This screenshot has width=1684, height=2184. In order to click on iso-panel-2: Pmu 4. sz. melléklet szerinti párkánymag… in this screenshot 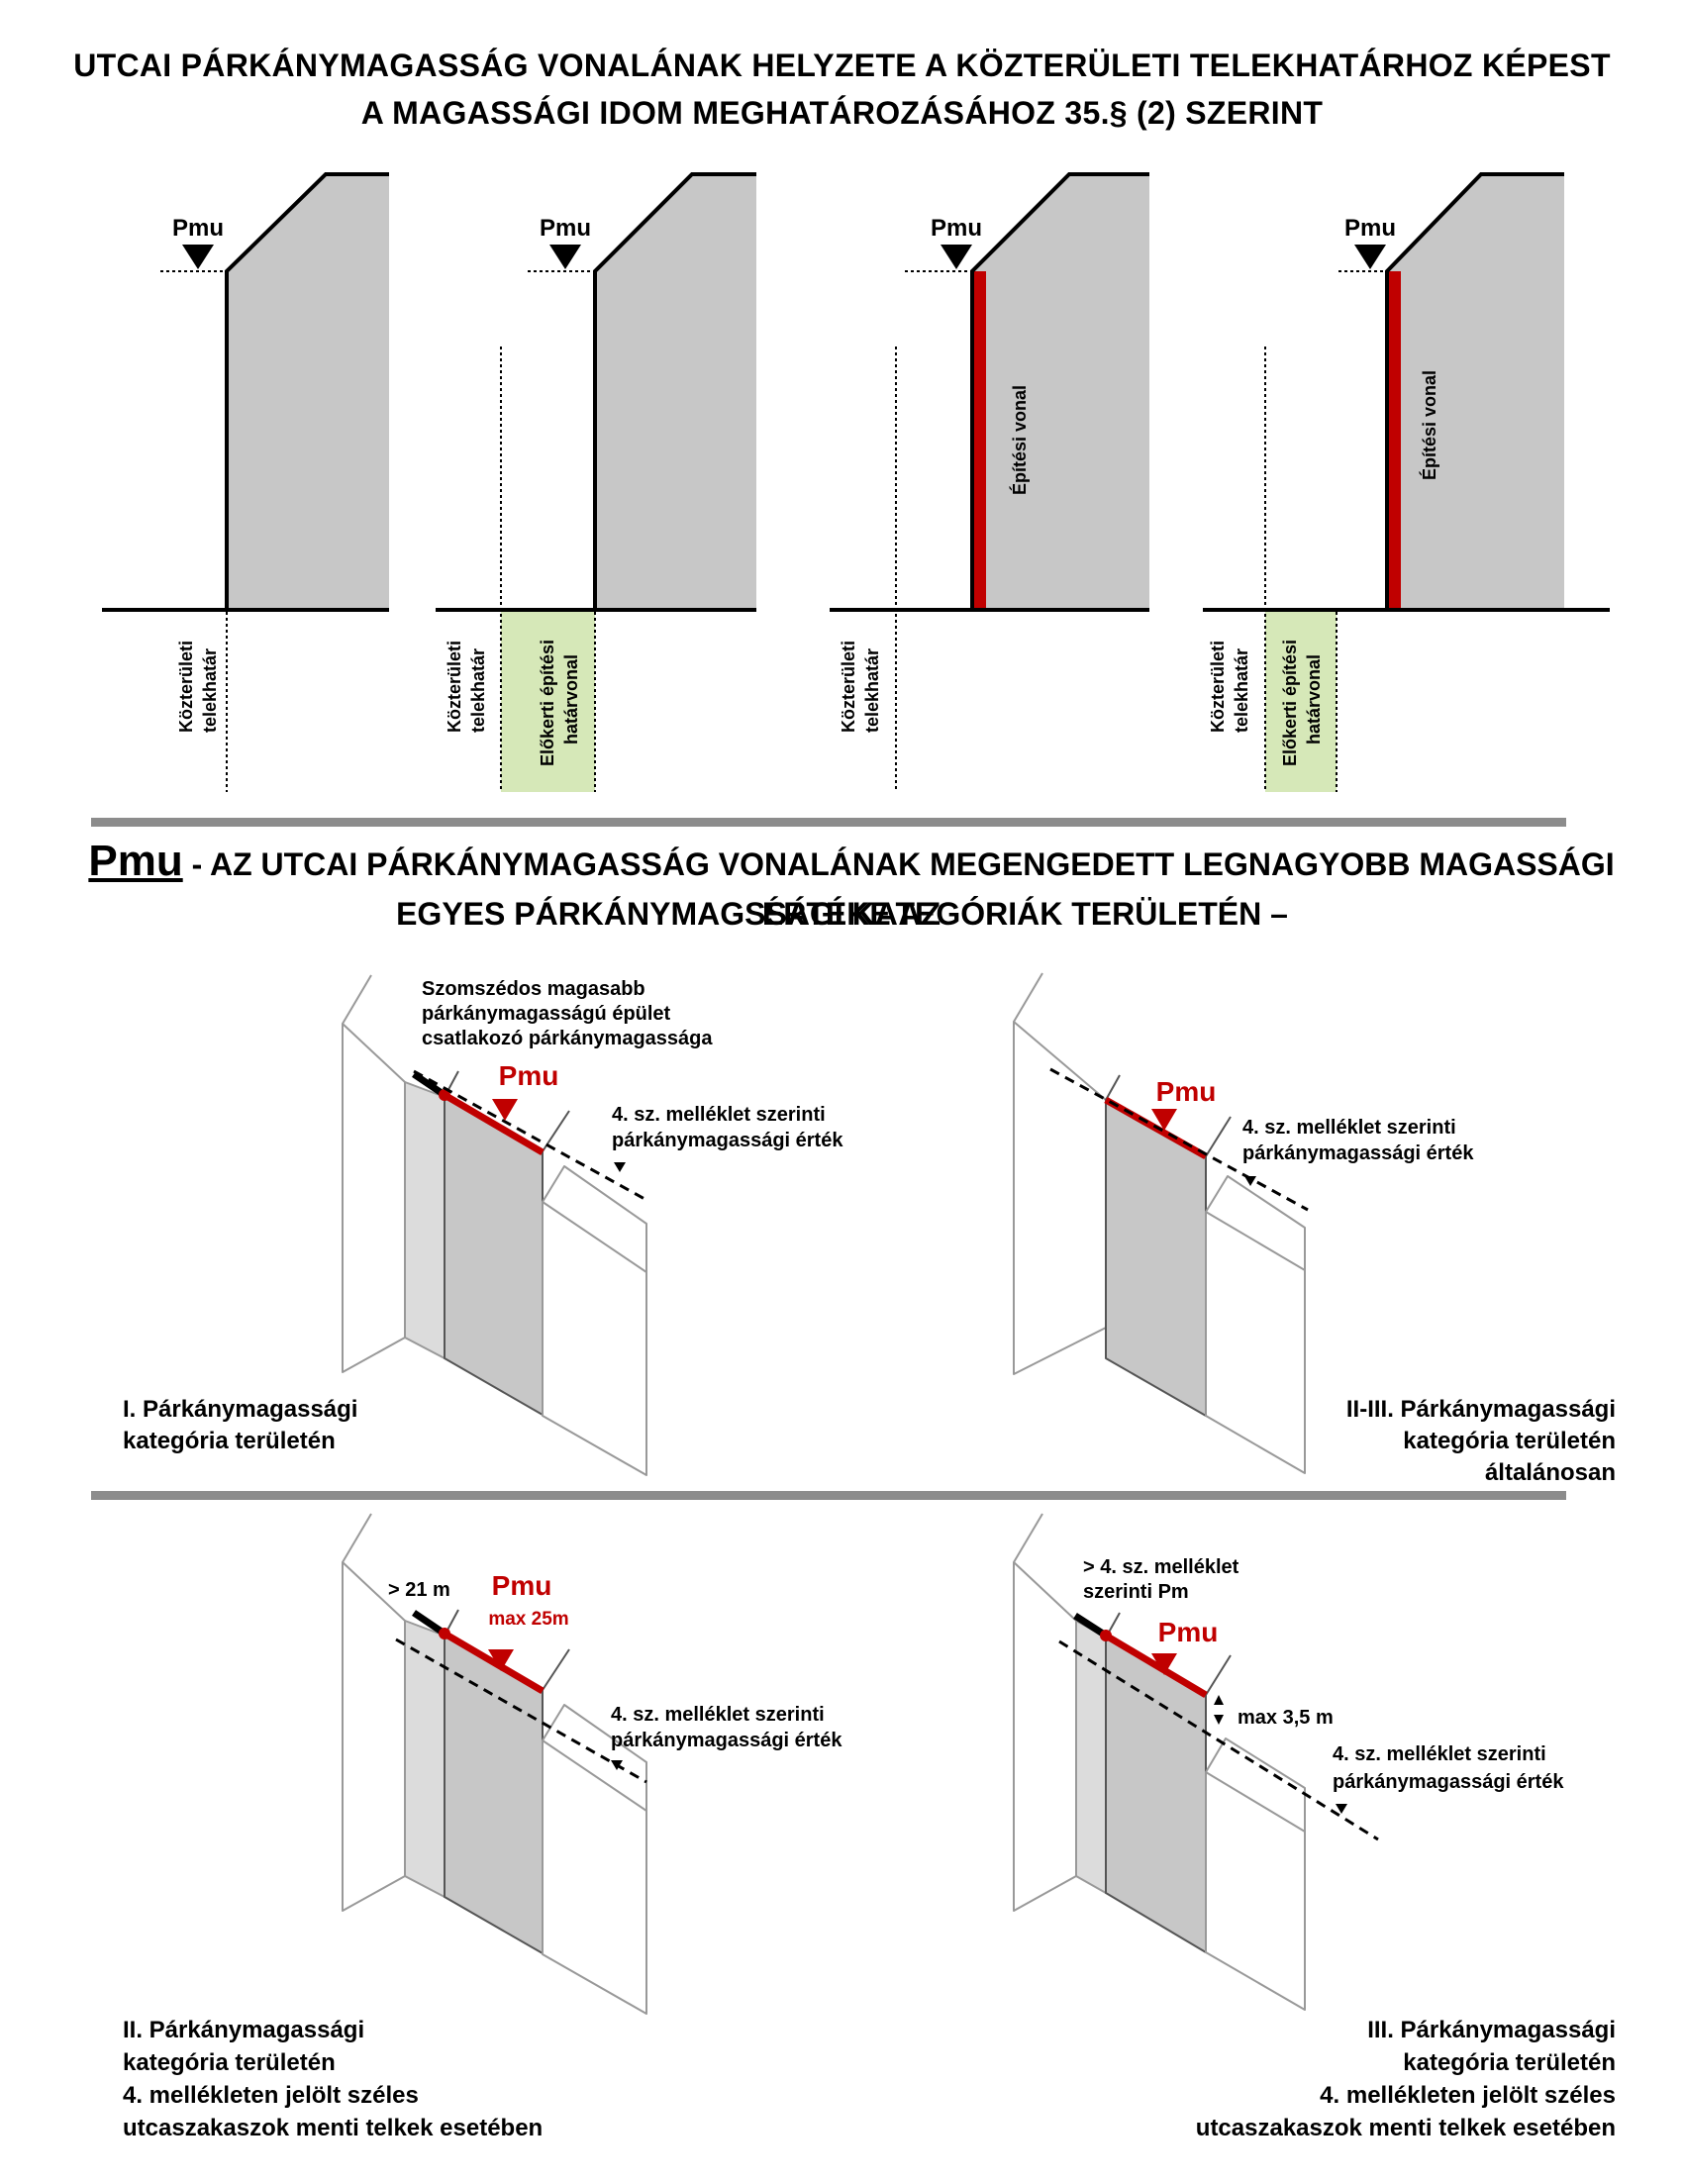, I will do `click(1314, 1229)`.